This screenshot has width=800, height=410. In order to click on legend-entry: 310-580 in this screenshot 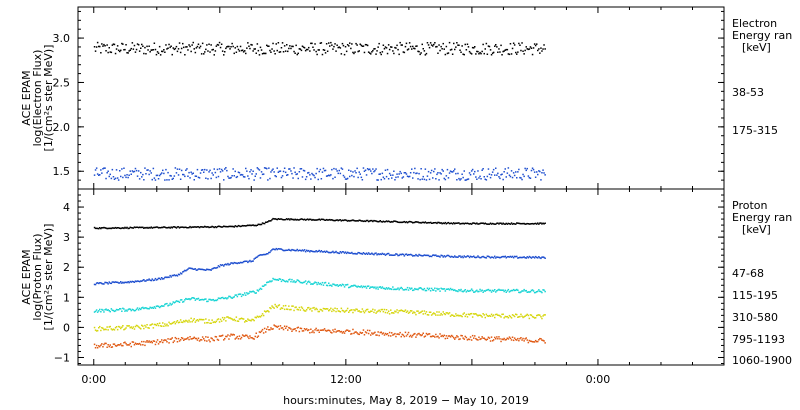, I will do `click(755, 317)`.